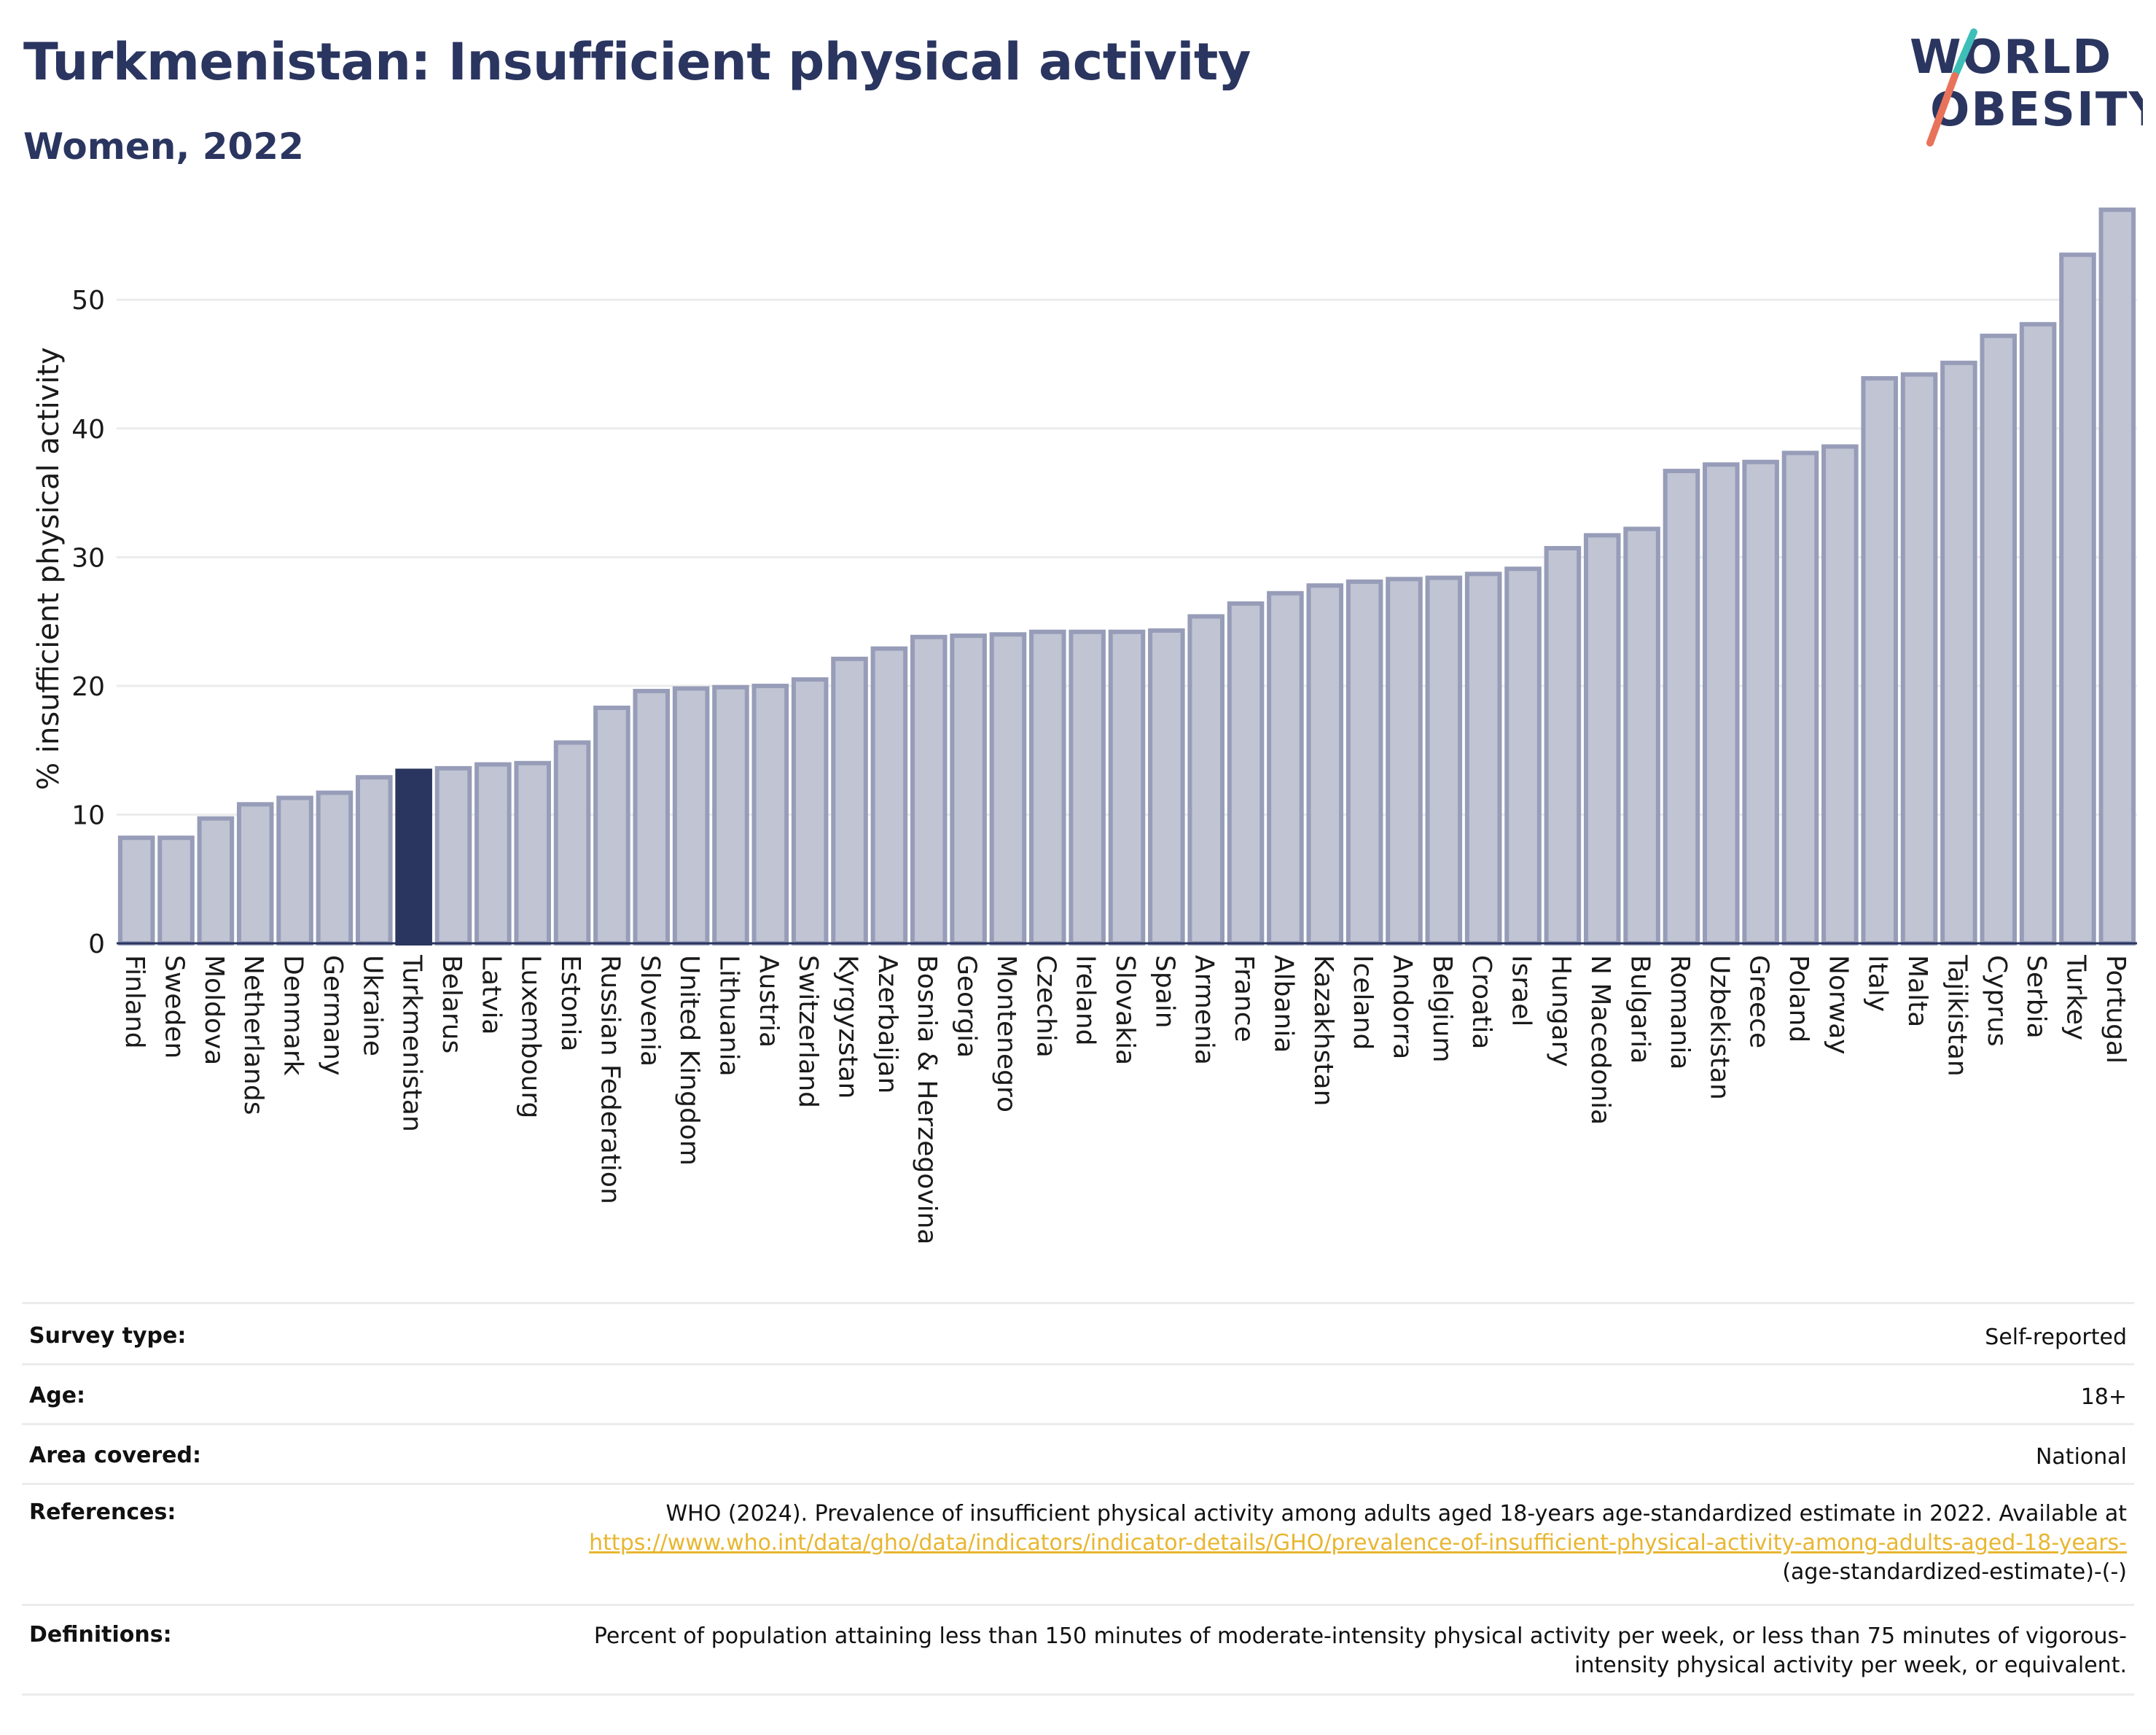  Describe the element at coordinates (849, 801) in the screenshot. I see `bar-kyrgyzstan` at that location.